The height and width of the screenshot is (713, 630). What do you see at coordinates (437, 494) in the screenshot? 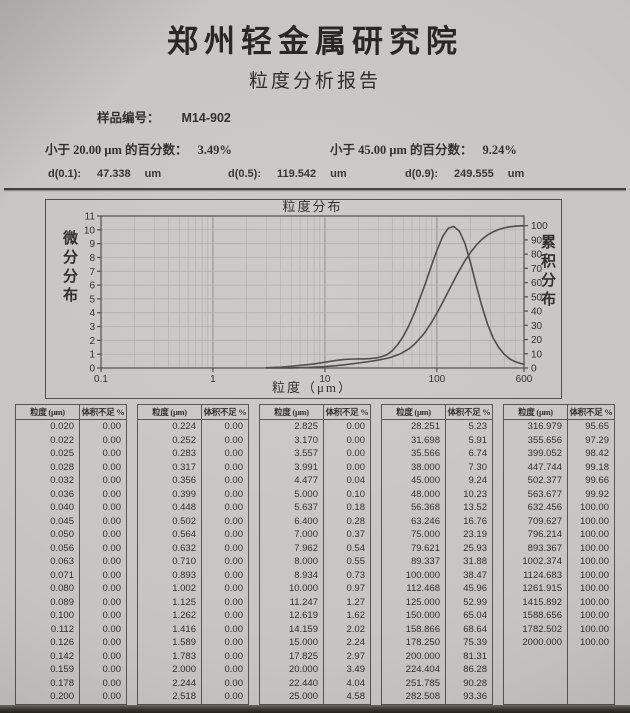
I see `table-row: 48.000 10.23` at bounding box center [437, 494].